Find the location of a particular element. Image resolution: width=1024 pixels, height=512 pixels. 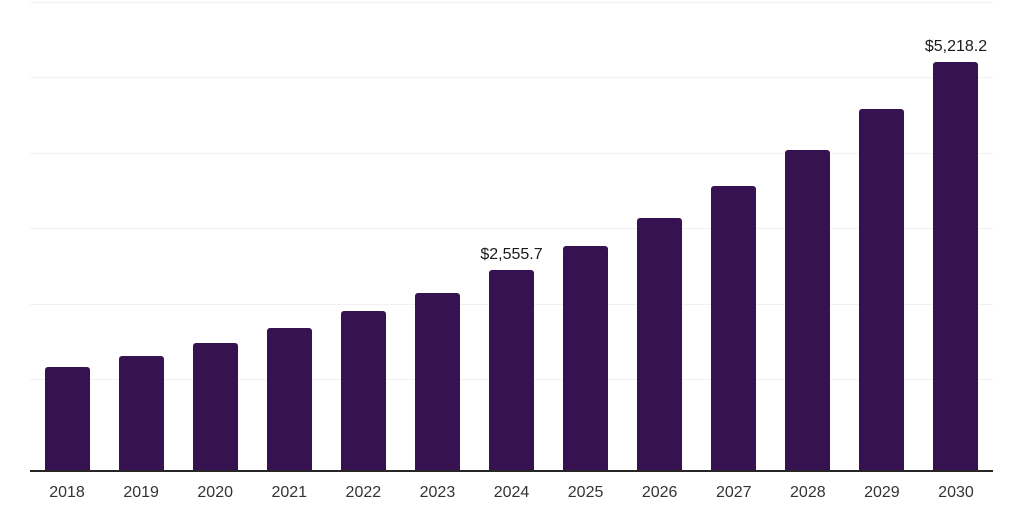

bar-2023 is located at coordinates (437, 381).